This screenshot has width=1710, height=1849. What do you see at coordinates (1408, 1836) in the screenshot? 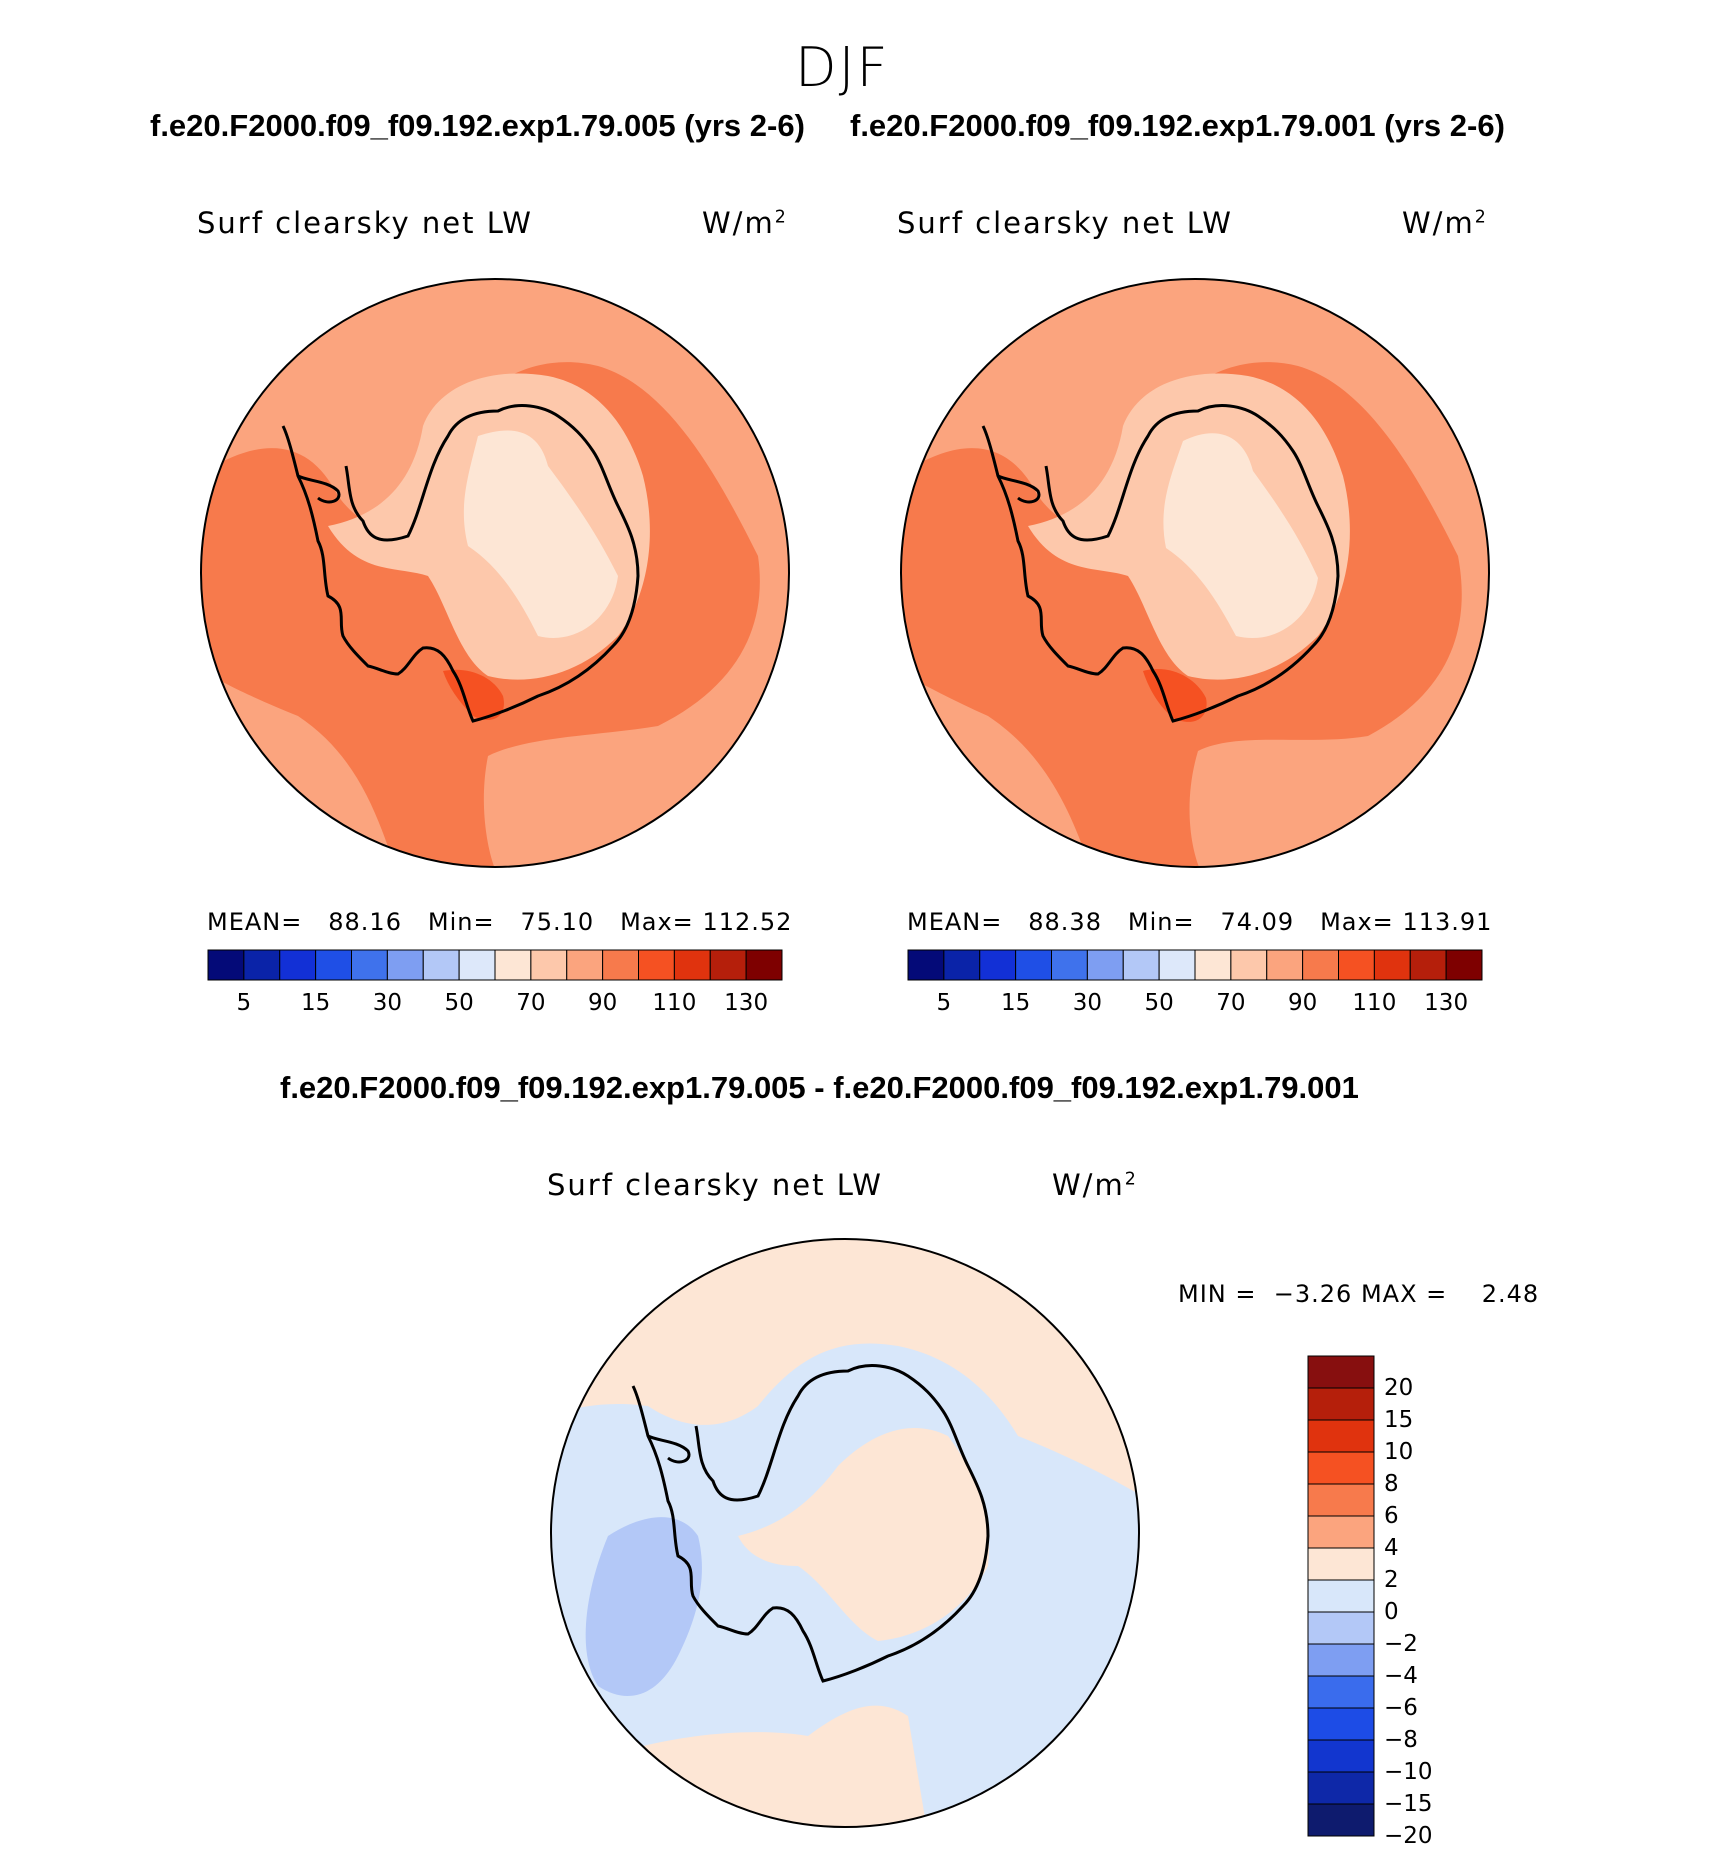
I see `colorbar-tick-label: −20` at bounding box center [1408, 1836].